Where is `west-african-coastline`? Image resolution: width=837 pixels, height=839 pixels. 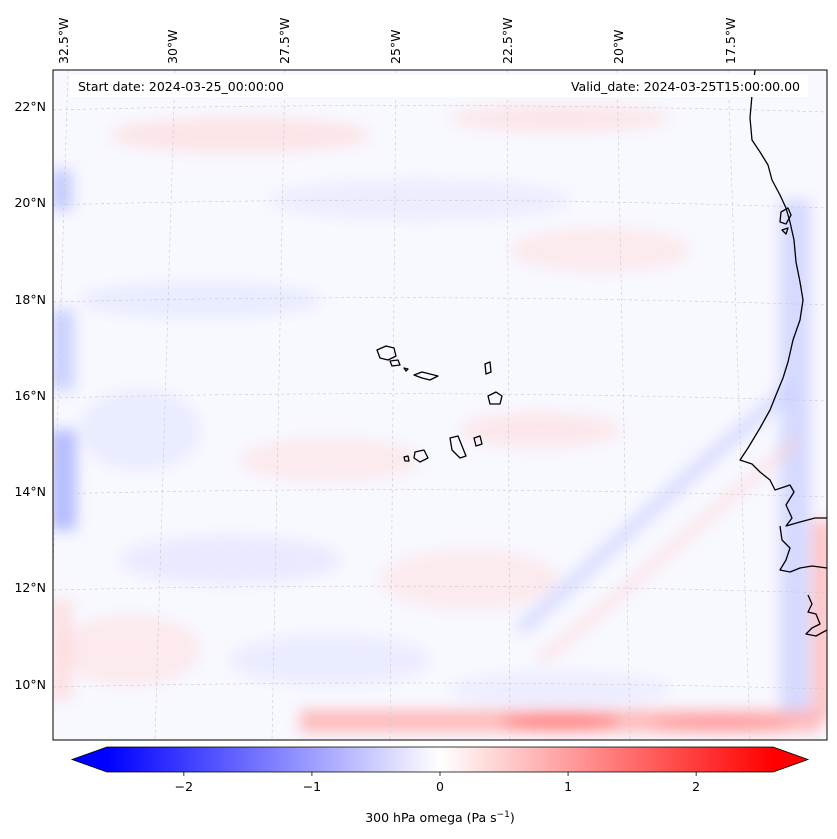 west-african-coastline is located at coordinates (783, 353).